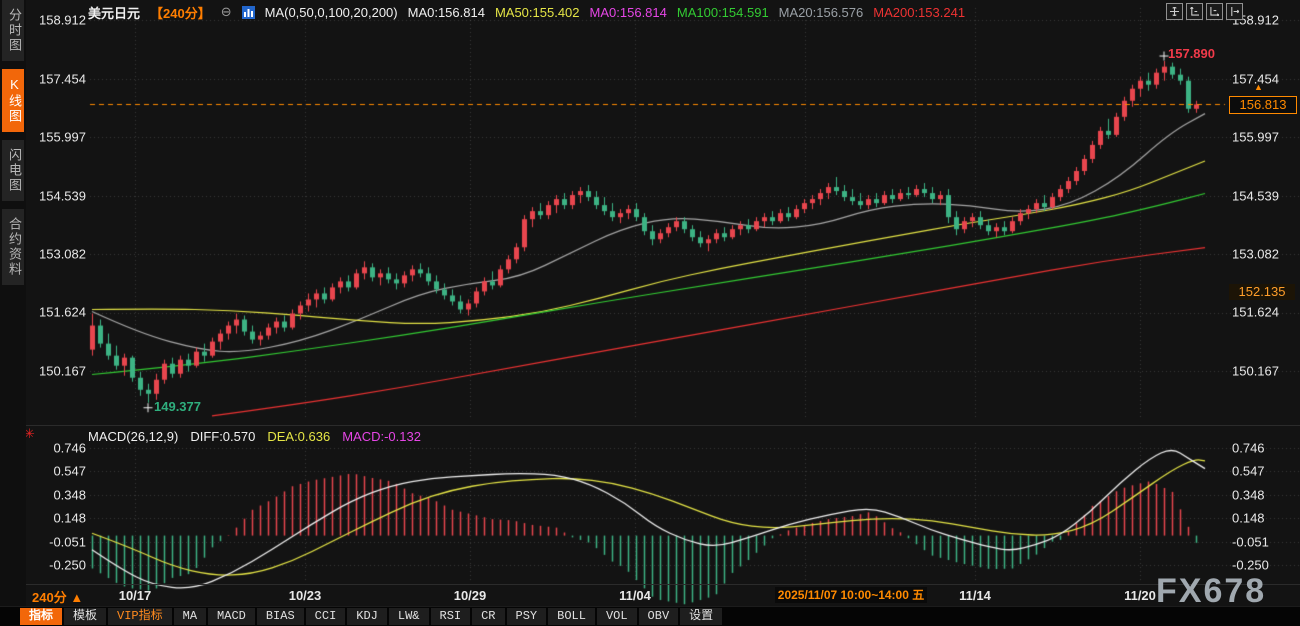 This screenshot has width=1300, height=626. What do you see at coordinates (408, 616) in the screenshot?
I see `tab-lw: LW&` at bounding box center [408, 616].